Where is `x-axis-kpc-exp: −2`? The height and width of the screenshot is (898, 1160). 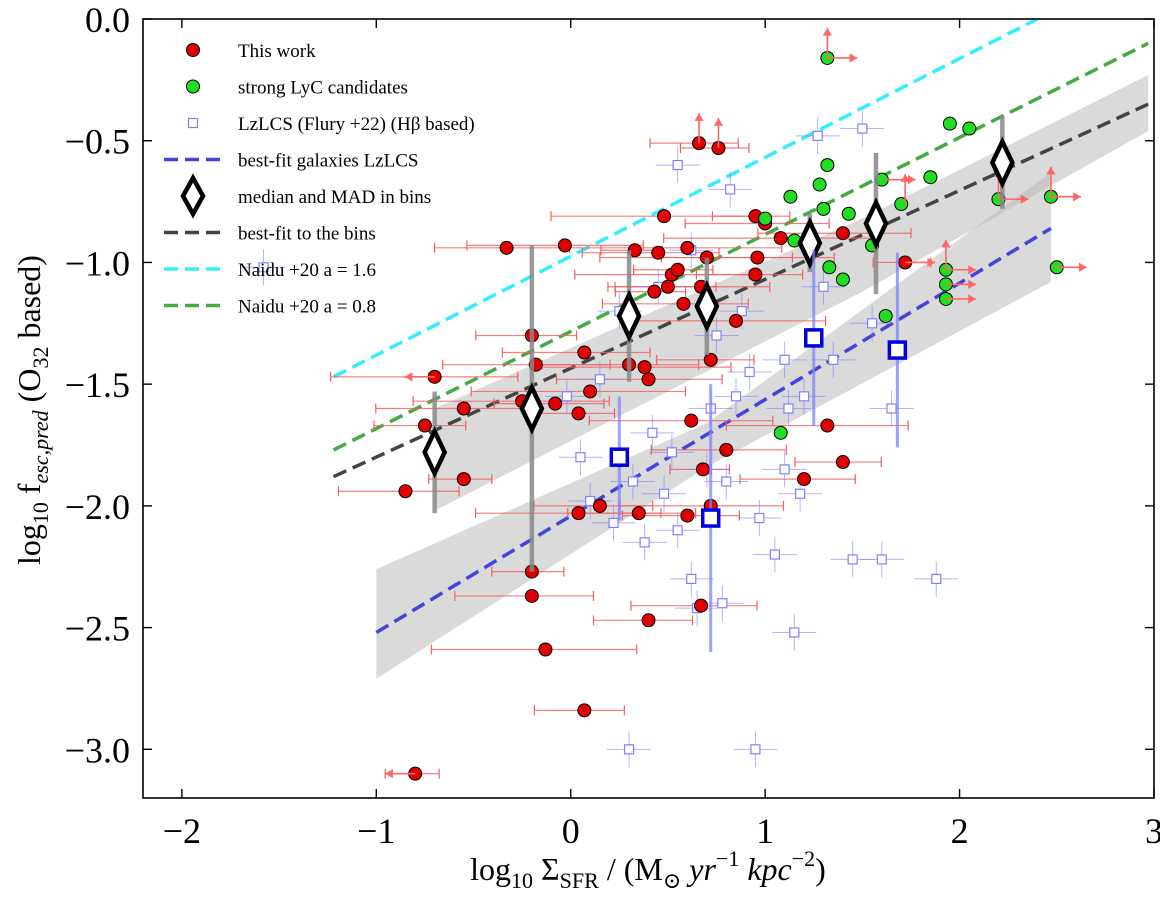
x-axis-kpc-exp: −2 is located at coordinates (803, 858).